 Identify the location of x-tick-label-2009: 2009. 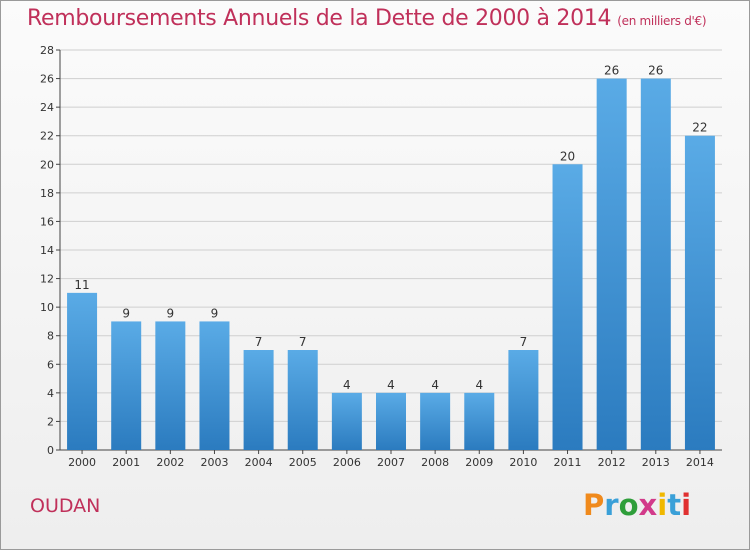
(479, 462).